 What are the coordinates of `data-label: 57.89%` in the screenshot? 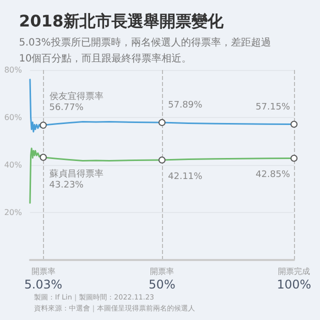 It's located at (185, 105).